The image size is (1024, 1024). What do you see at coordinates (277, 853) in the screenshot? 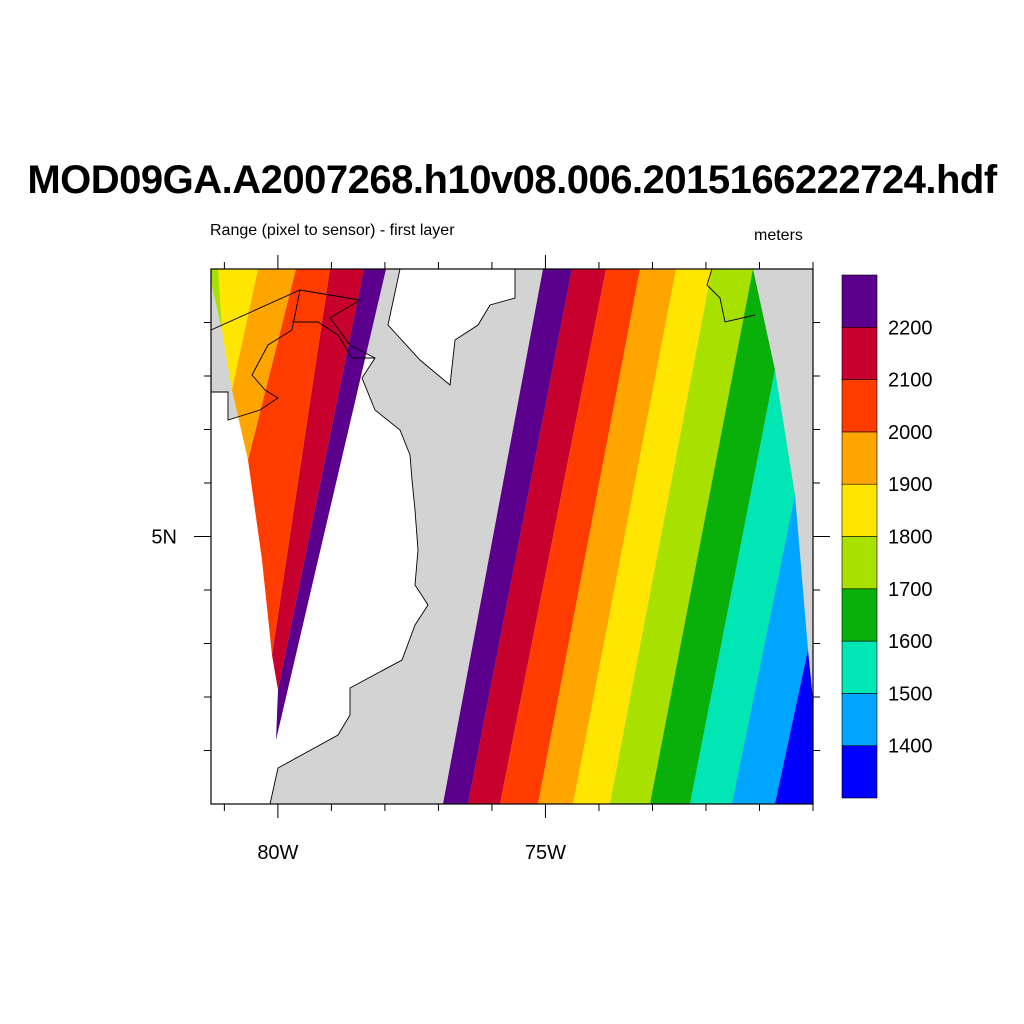
I see `x-tick-label: 80W` at bounding box center [277, 853].